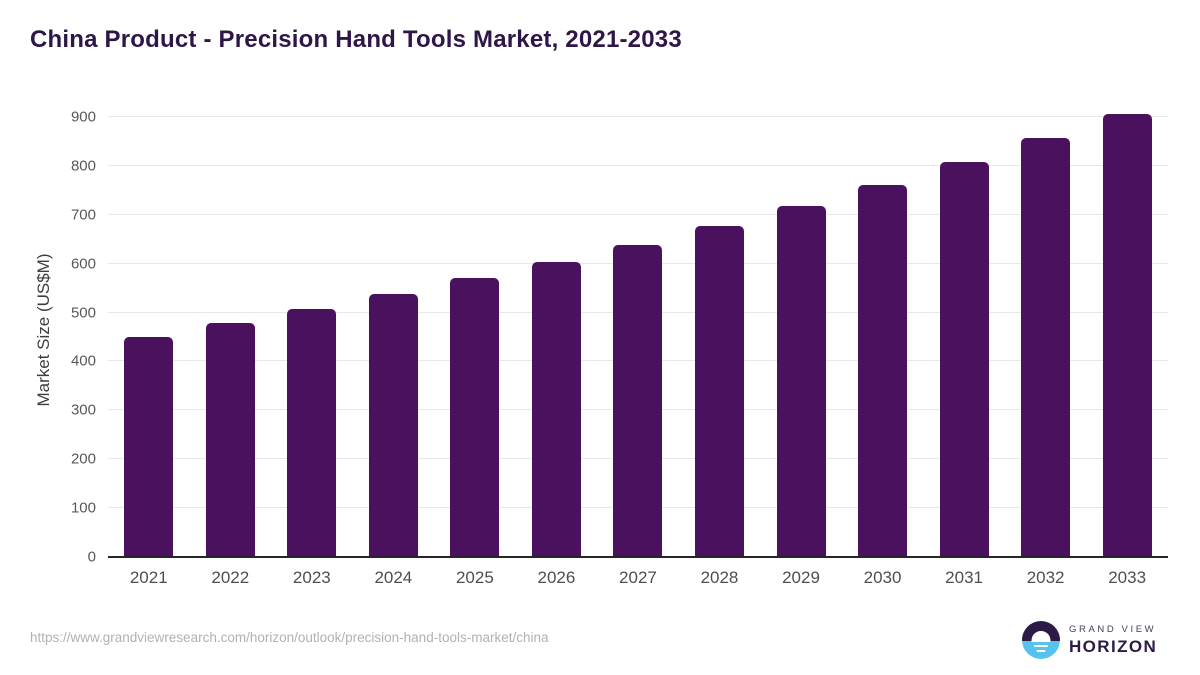 Image resolution: width=1200 pixels, height=675 pixels. What do you see at coordinates (149, 326) in the screenshot?
I see `bar-slot-2021` at bounding box center [149, 326].